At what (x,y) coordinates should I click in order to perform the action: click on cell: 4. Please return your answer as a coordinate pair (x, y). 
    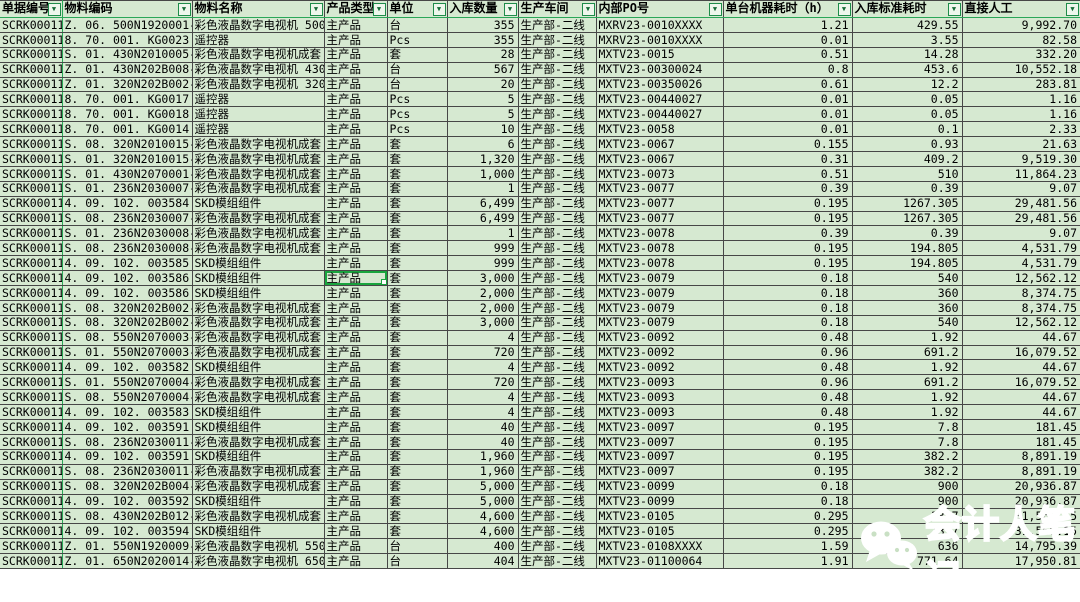
    Looking at the image, I should click on (482, 397).